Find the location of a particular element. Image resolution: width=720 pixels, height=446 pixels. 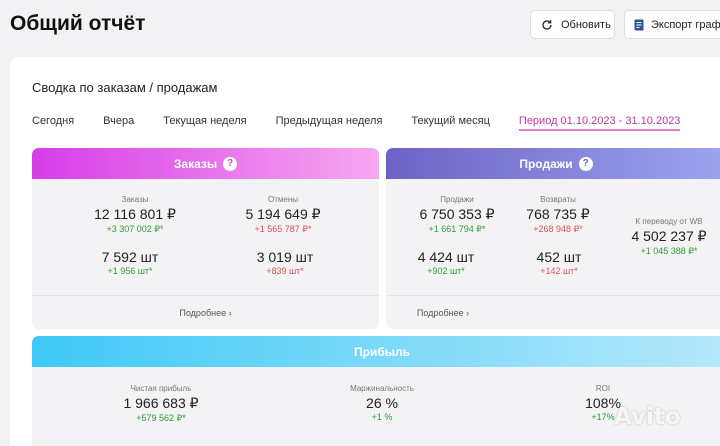

sales-label: Продажи is located at coordinates (457, 199).